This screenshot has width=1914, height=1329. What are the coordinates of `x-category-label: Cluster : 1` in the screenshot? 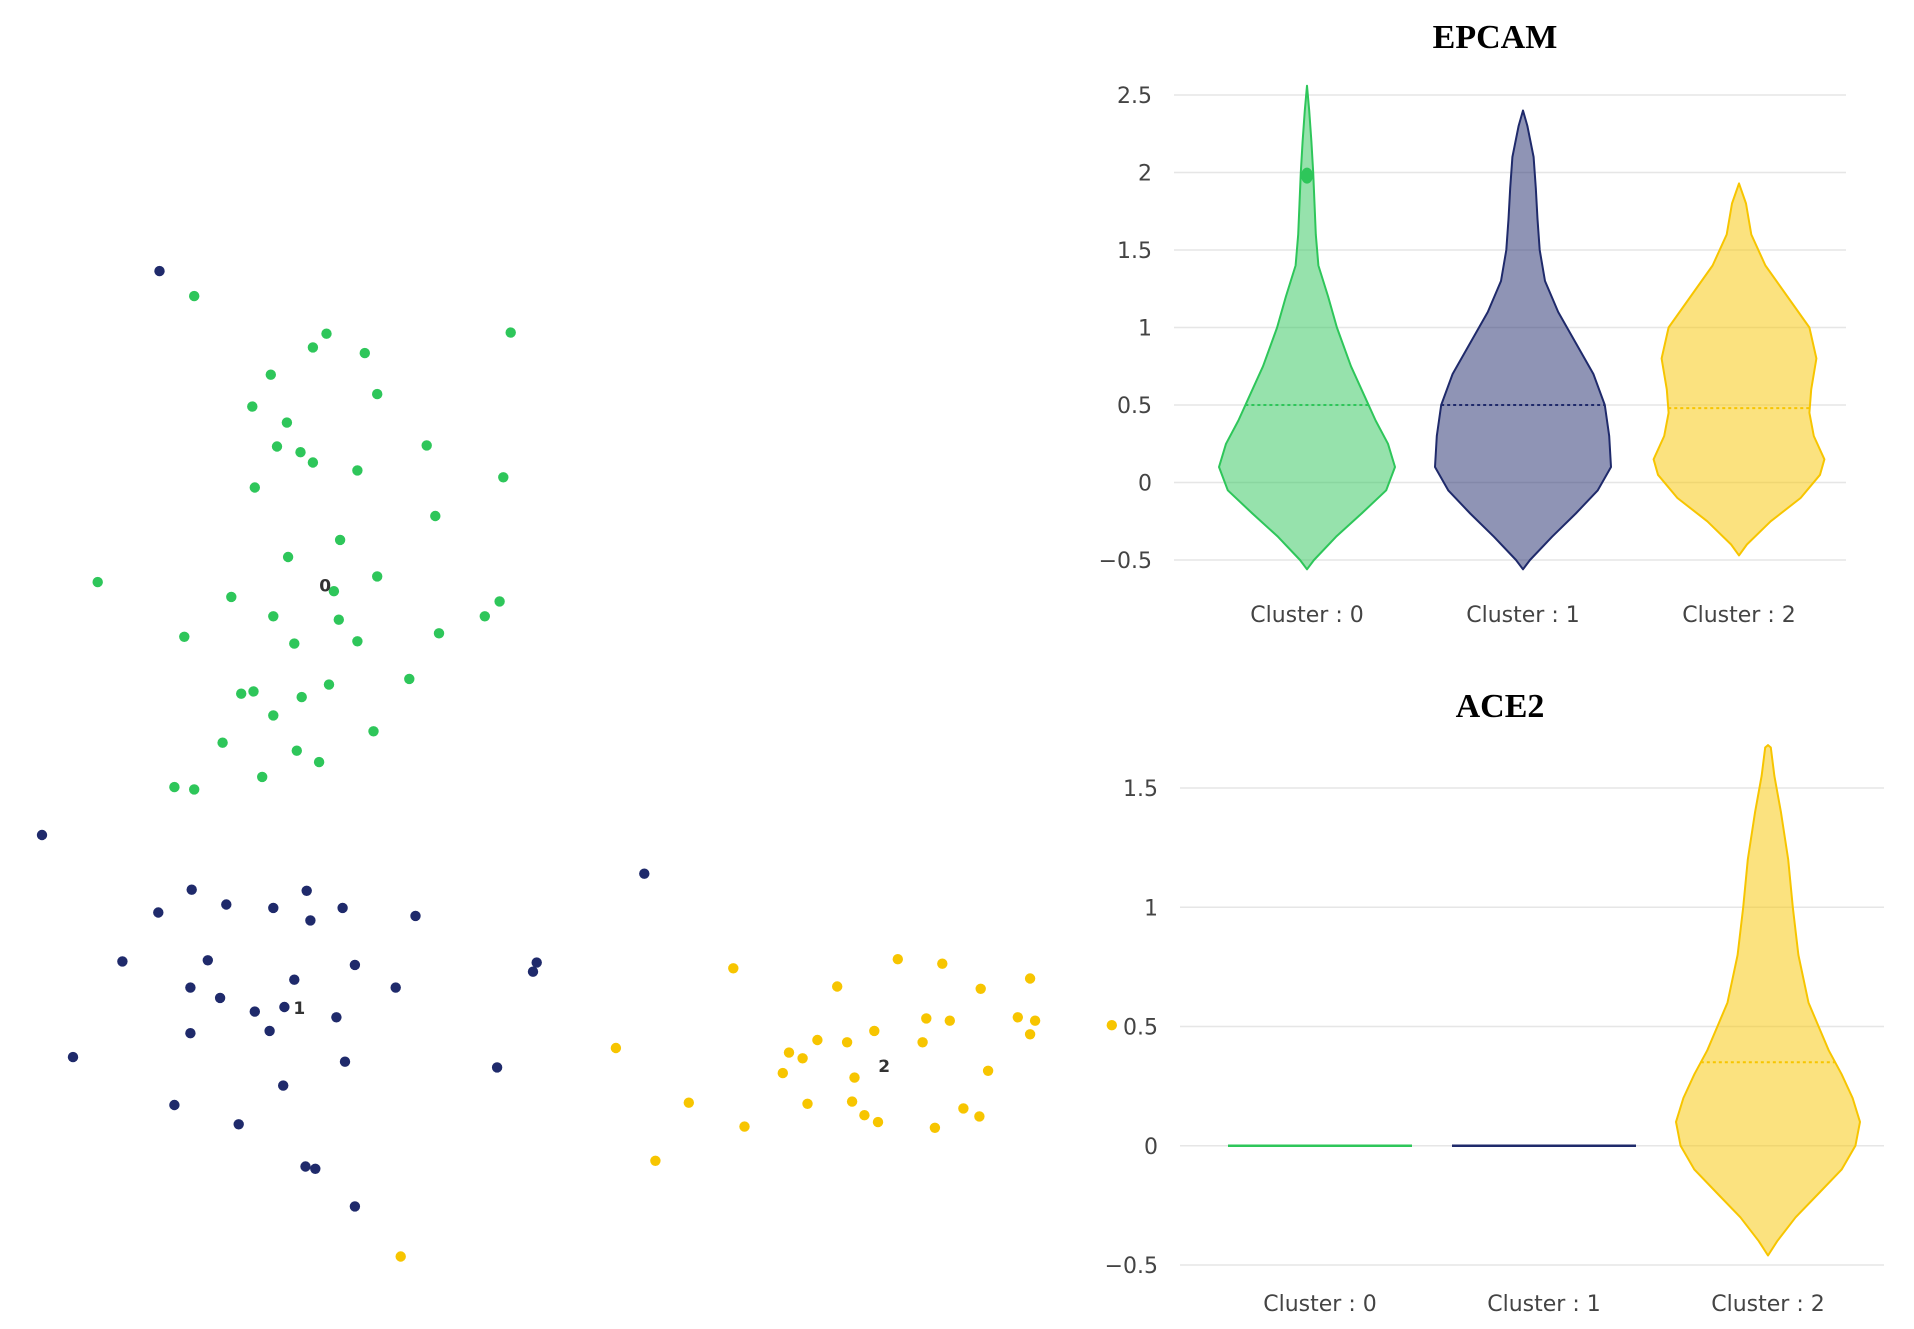 It's located at (1543, 1304).